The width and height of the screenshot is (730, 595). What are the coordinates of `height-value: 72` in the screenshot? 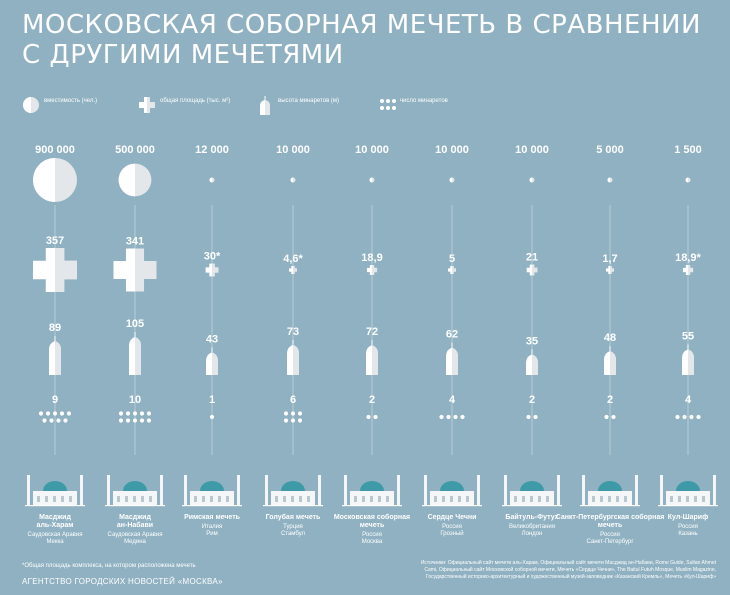 It's located at (372, 332).